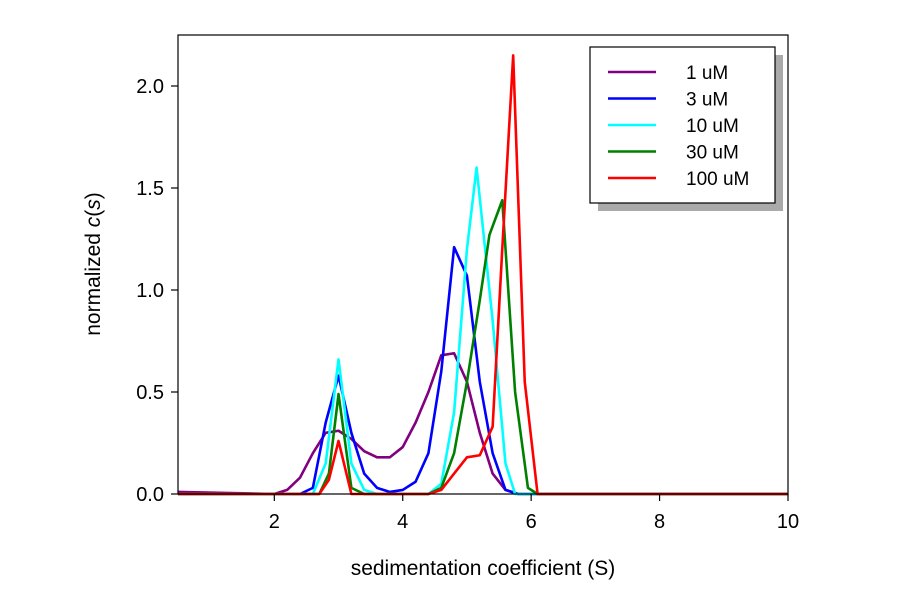  What do you see at coordinates (150, 393) in the screenshot?
I see `y-tick-label: 0.5` at bounding box center [150, 393].